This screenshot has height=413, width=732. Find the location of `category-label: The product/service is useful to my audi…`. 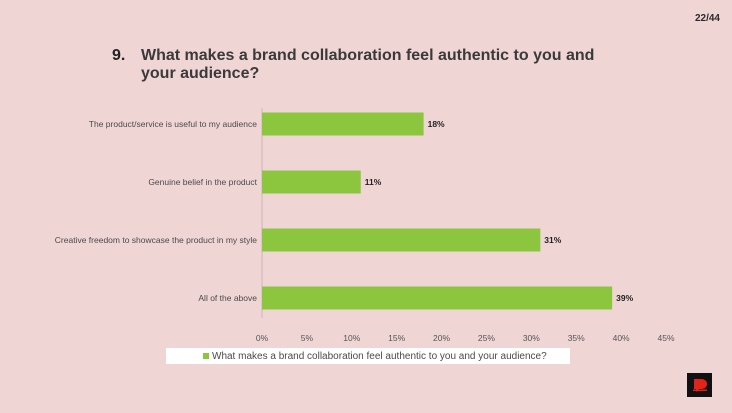

category-label: The product/service is useful to my audi… is located at coordinates (173, 124).